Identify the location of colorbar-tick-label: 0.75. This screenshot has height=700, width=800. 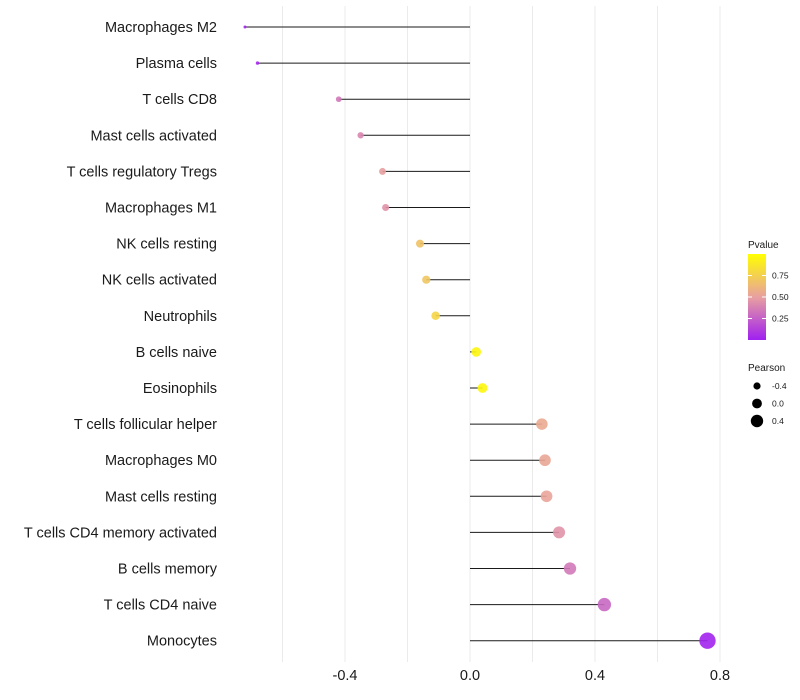
(780, 276).